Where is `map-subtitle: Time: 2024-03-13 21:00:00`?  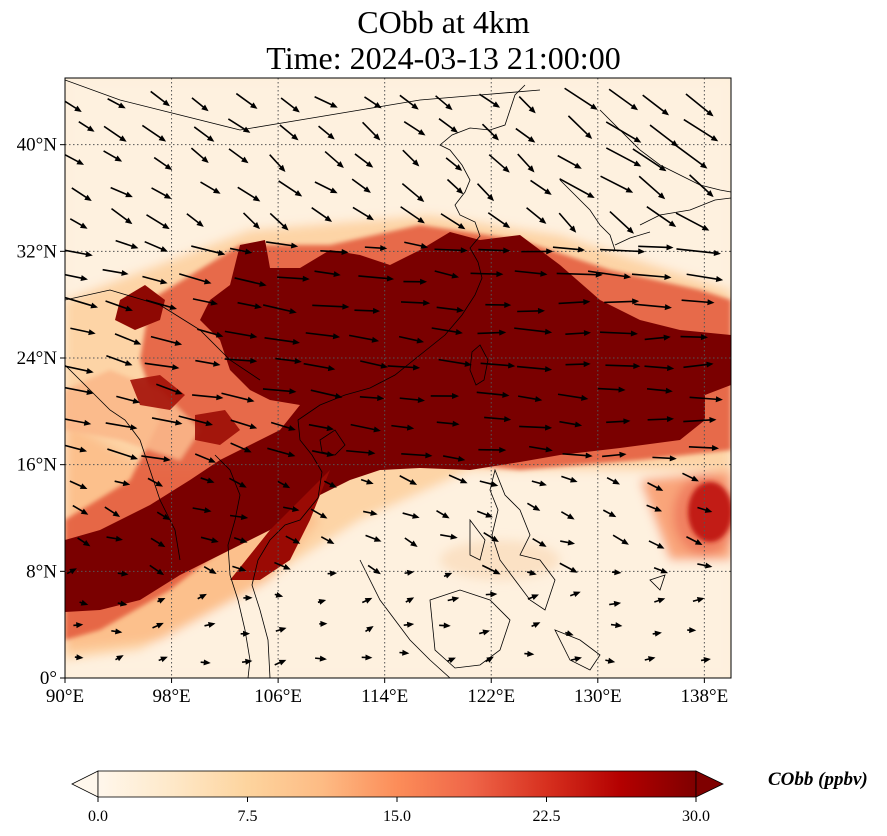
map-subtitle: Time: 2024-03-13 21:00:00 is located at coordinates (443, 58).